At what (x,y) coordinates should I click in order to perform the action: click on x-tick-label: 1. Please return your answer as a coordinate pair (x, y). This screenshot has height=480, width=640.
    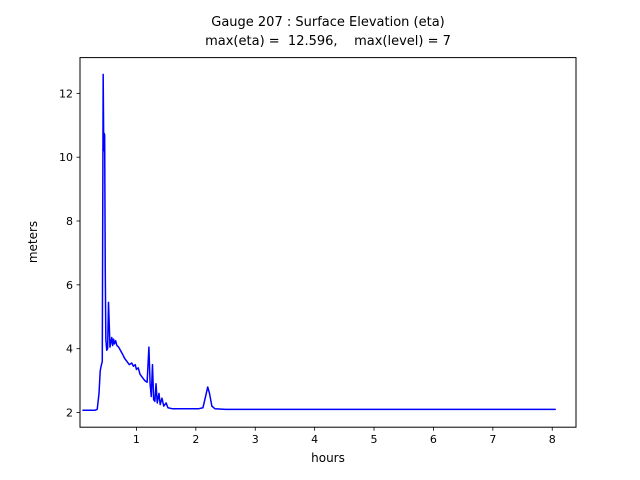
    Looking at the image, I should click on (136, 439).